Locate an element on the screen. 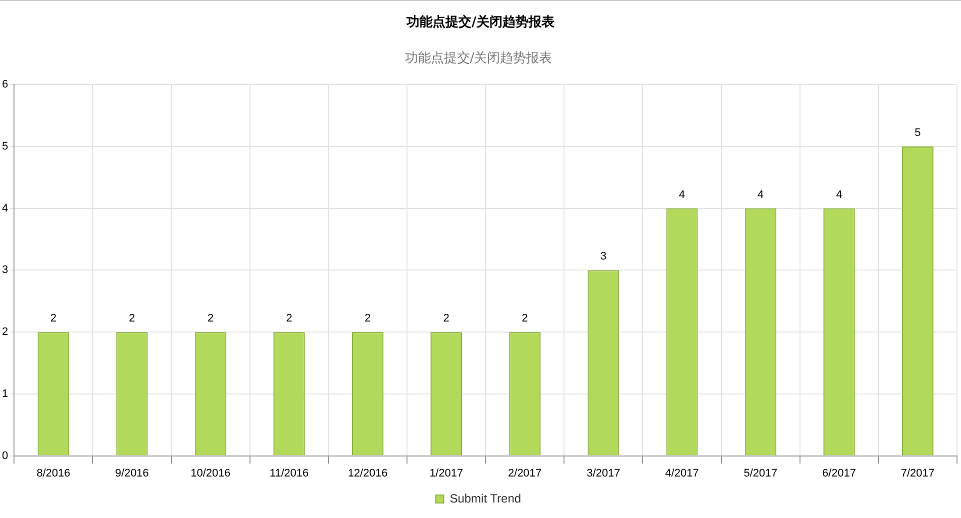 This screenshot has width=961, height=518. data-label: 3 is located at coordinates (603, 256).